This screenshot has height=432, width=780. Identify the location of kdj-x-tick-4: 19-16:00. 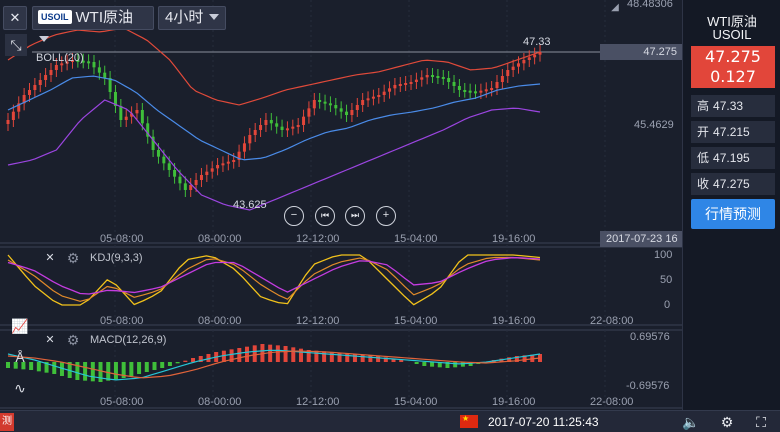
(514, 321).